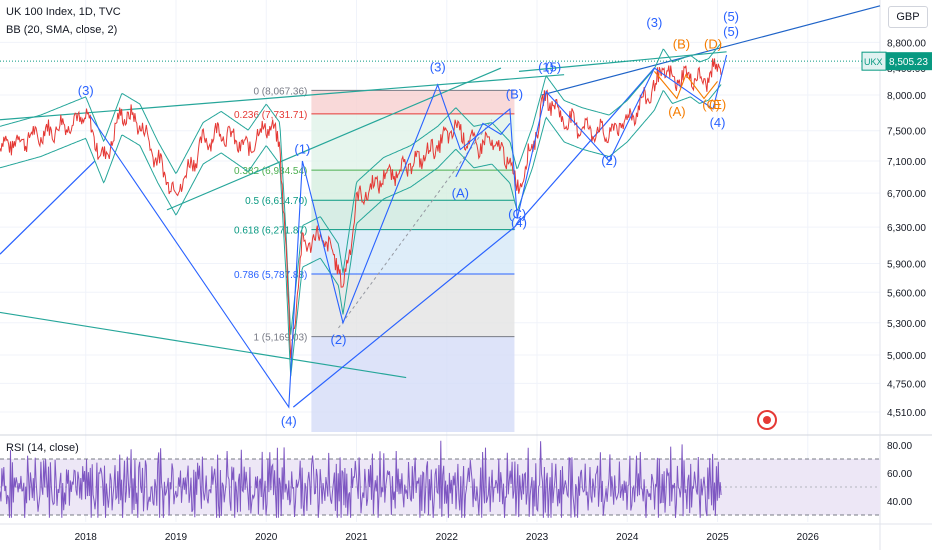 The width and height of the screenshot is (932, 550). Describe the element at coordinates (906, 132) in the screenshot. I see `price-tick-label: 7,500.00` at that location.